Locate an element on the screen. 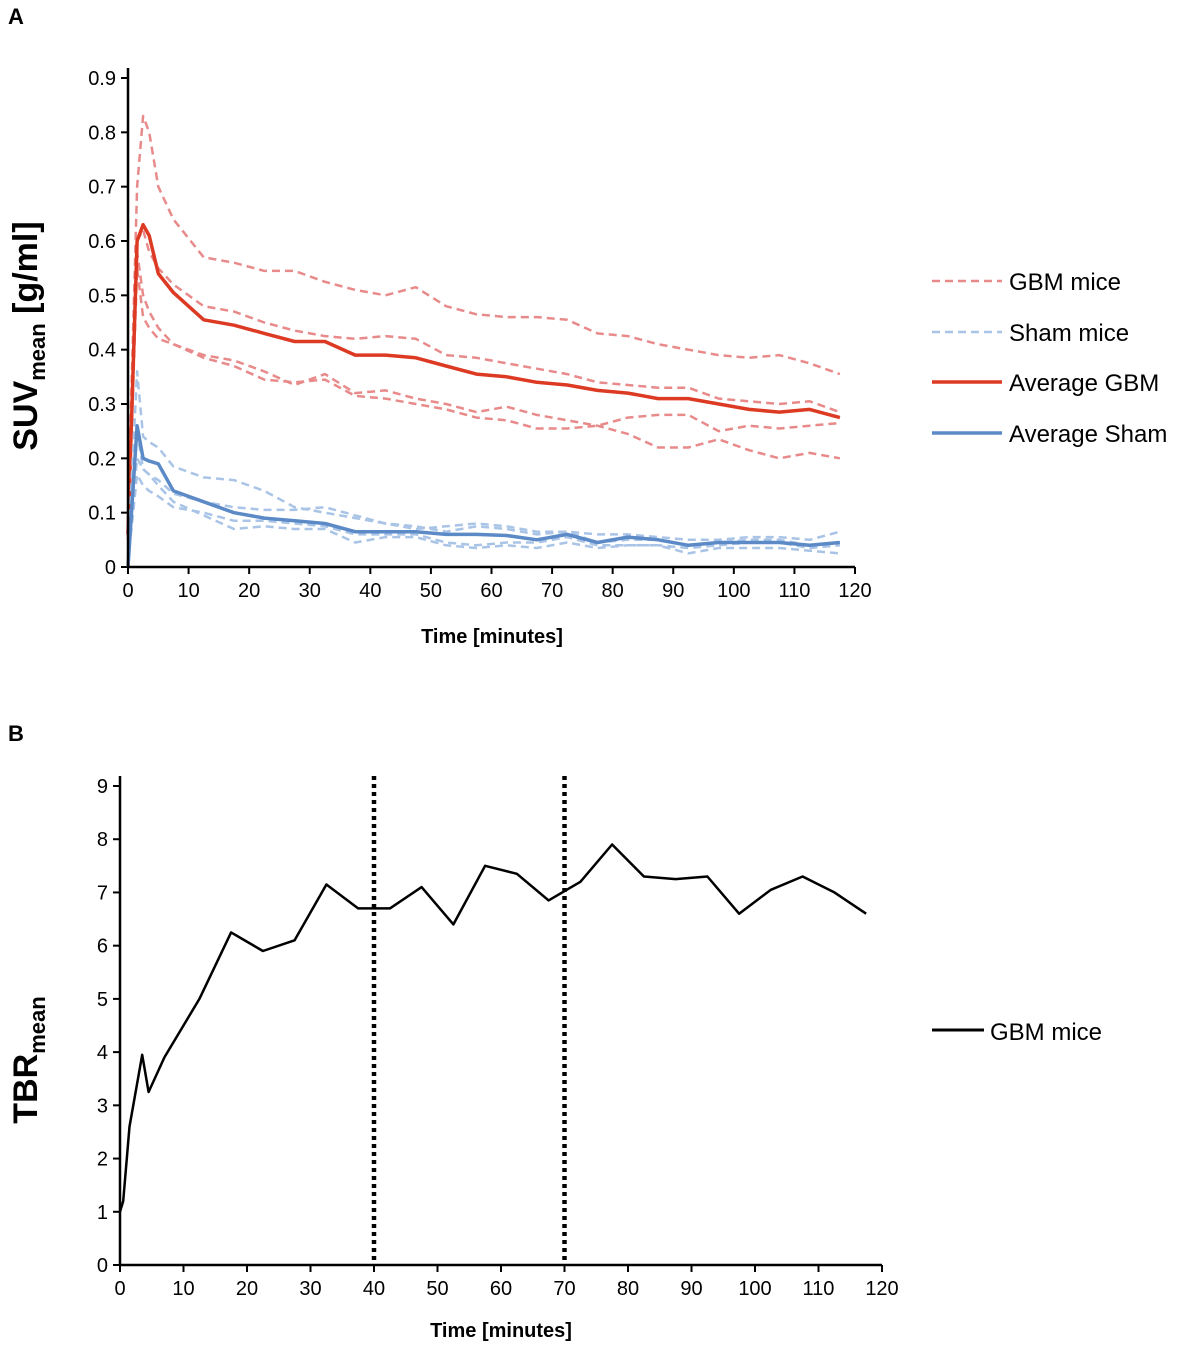 This screenshot has width=1190, height=1350. chart-b-y-tick-label: 0 is located at coordinates (102, 1266).